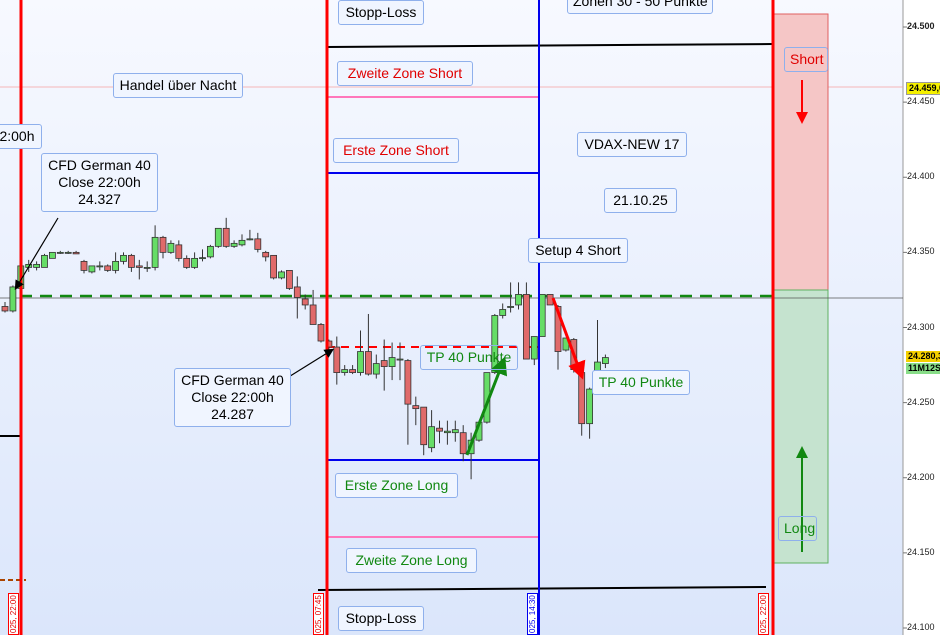 The width and height of the screenshot is (940, 635). Describe the element at coordinates (921, 176) in the screenshot. I see `price-tick-label: 24.400` at that location.